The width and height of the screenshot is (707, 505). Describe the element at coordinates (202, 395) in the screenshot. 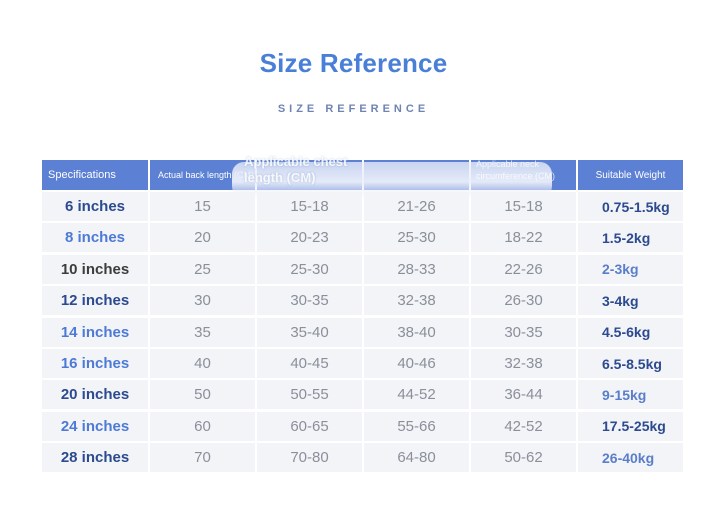

I see `cell-back: 50` at that location.